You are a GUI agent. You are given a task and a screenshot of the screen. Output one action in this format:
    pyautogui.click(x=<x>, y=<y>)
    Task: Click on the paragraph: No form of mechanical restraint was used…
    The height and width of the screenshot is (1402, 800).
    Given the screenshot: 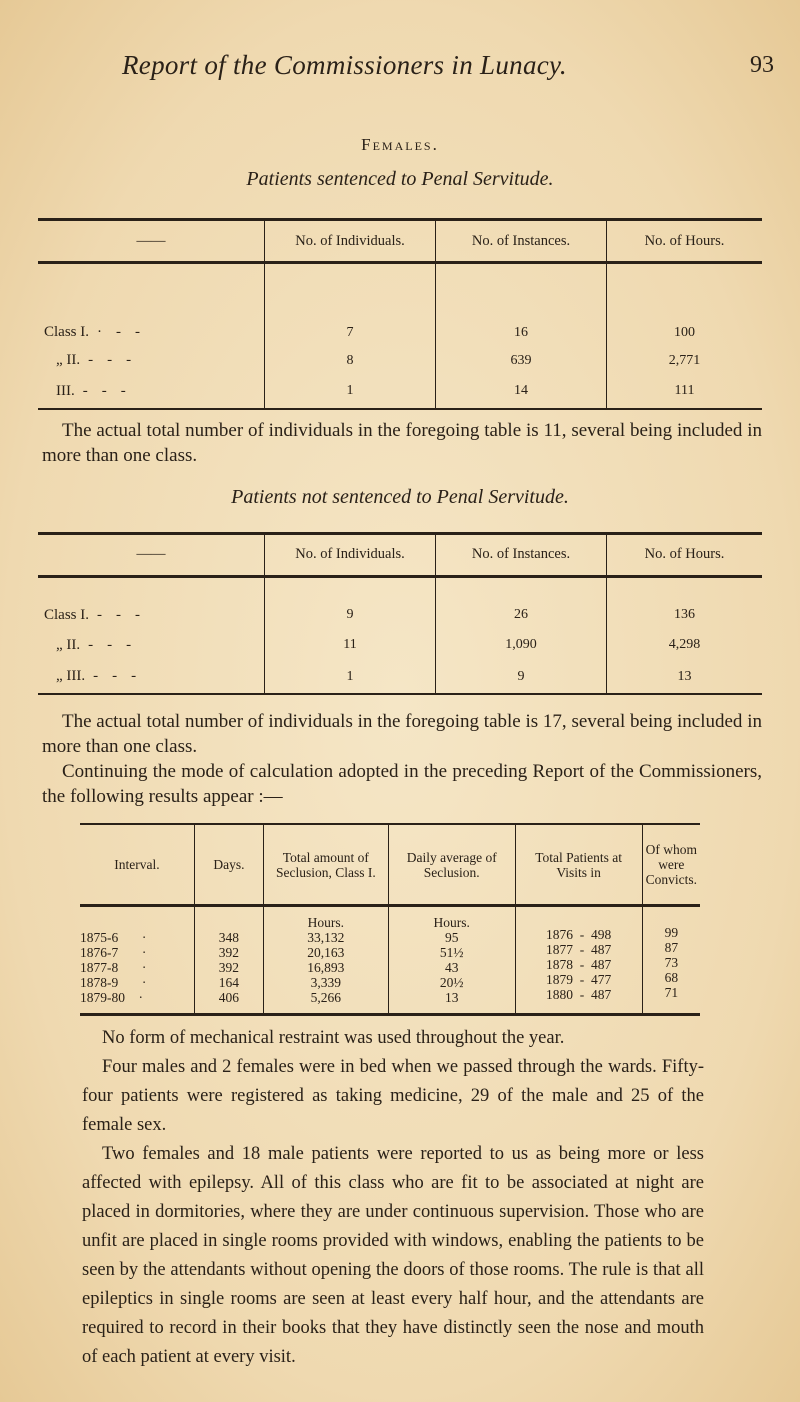 What is the action you would take?
    pyautogui.click(x=333, y=1038)
    